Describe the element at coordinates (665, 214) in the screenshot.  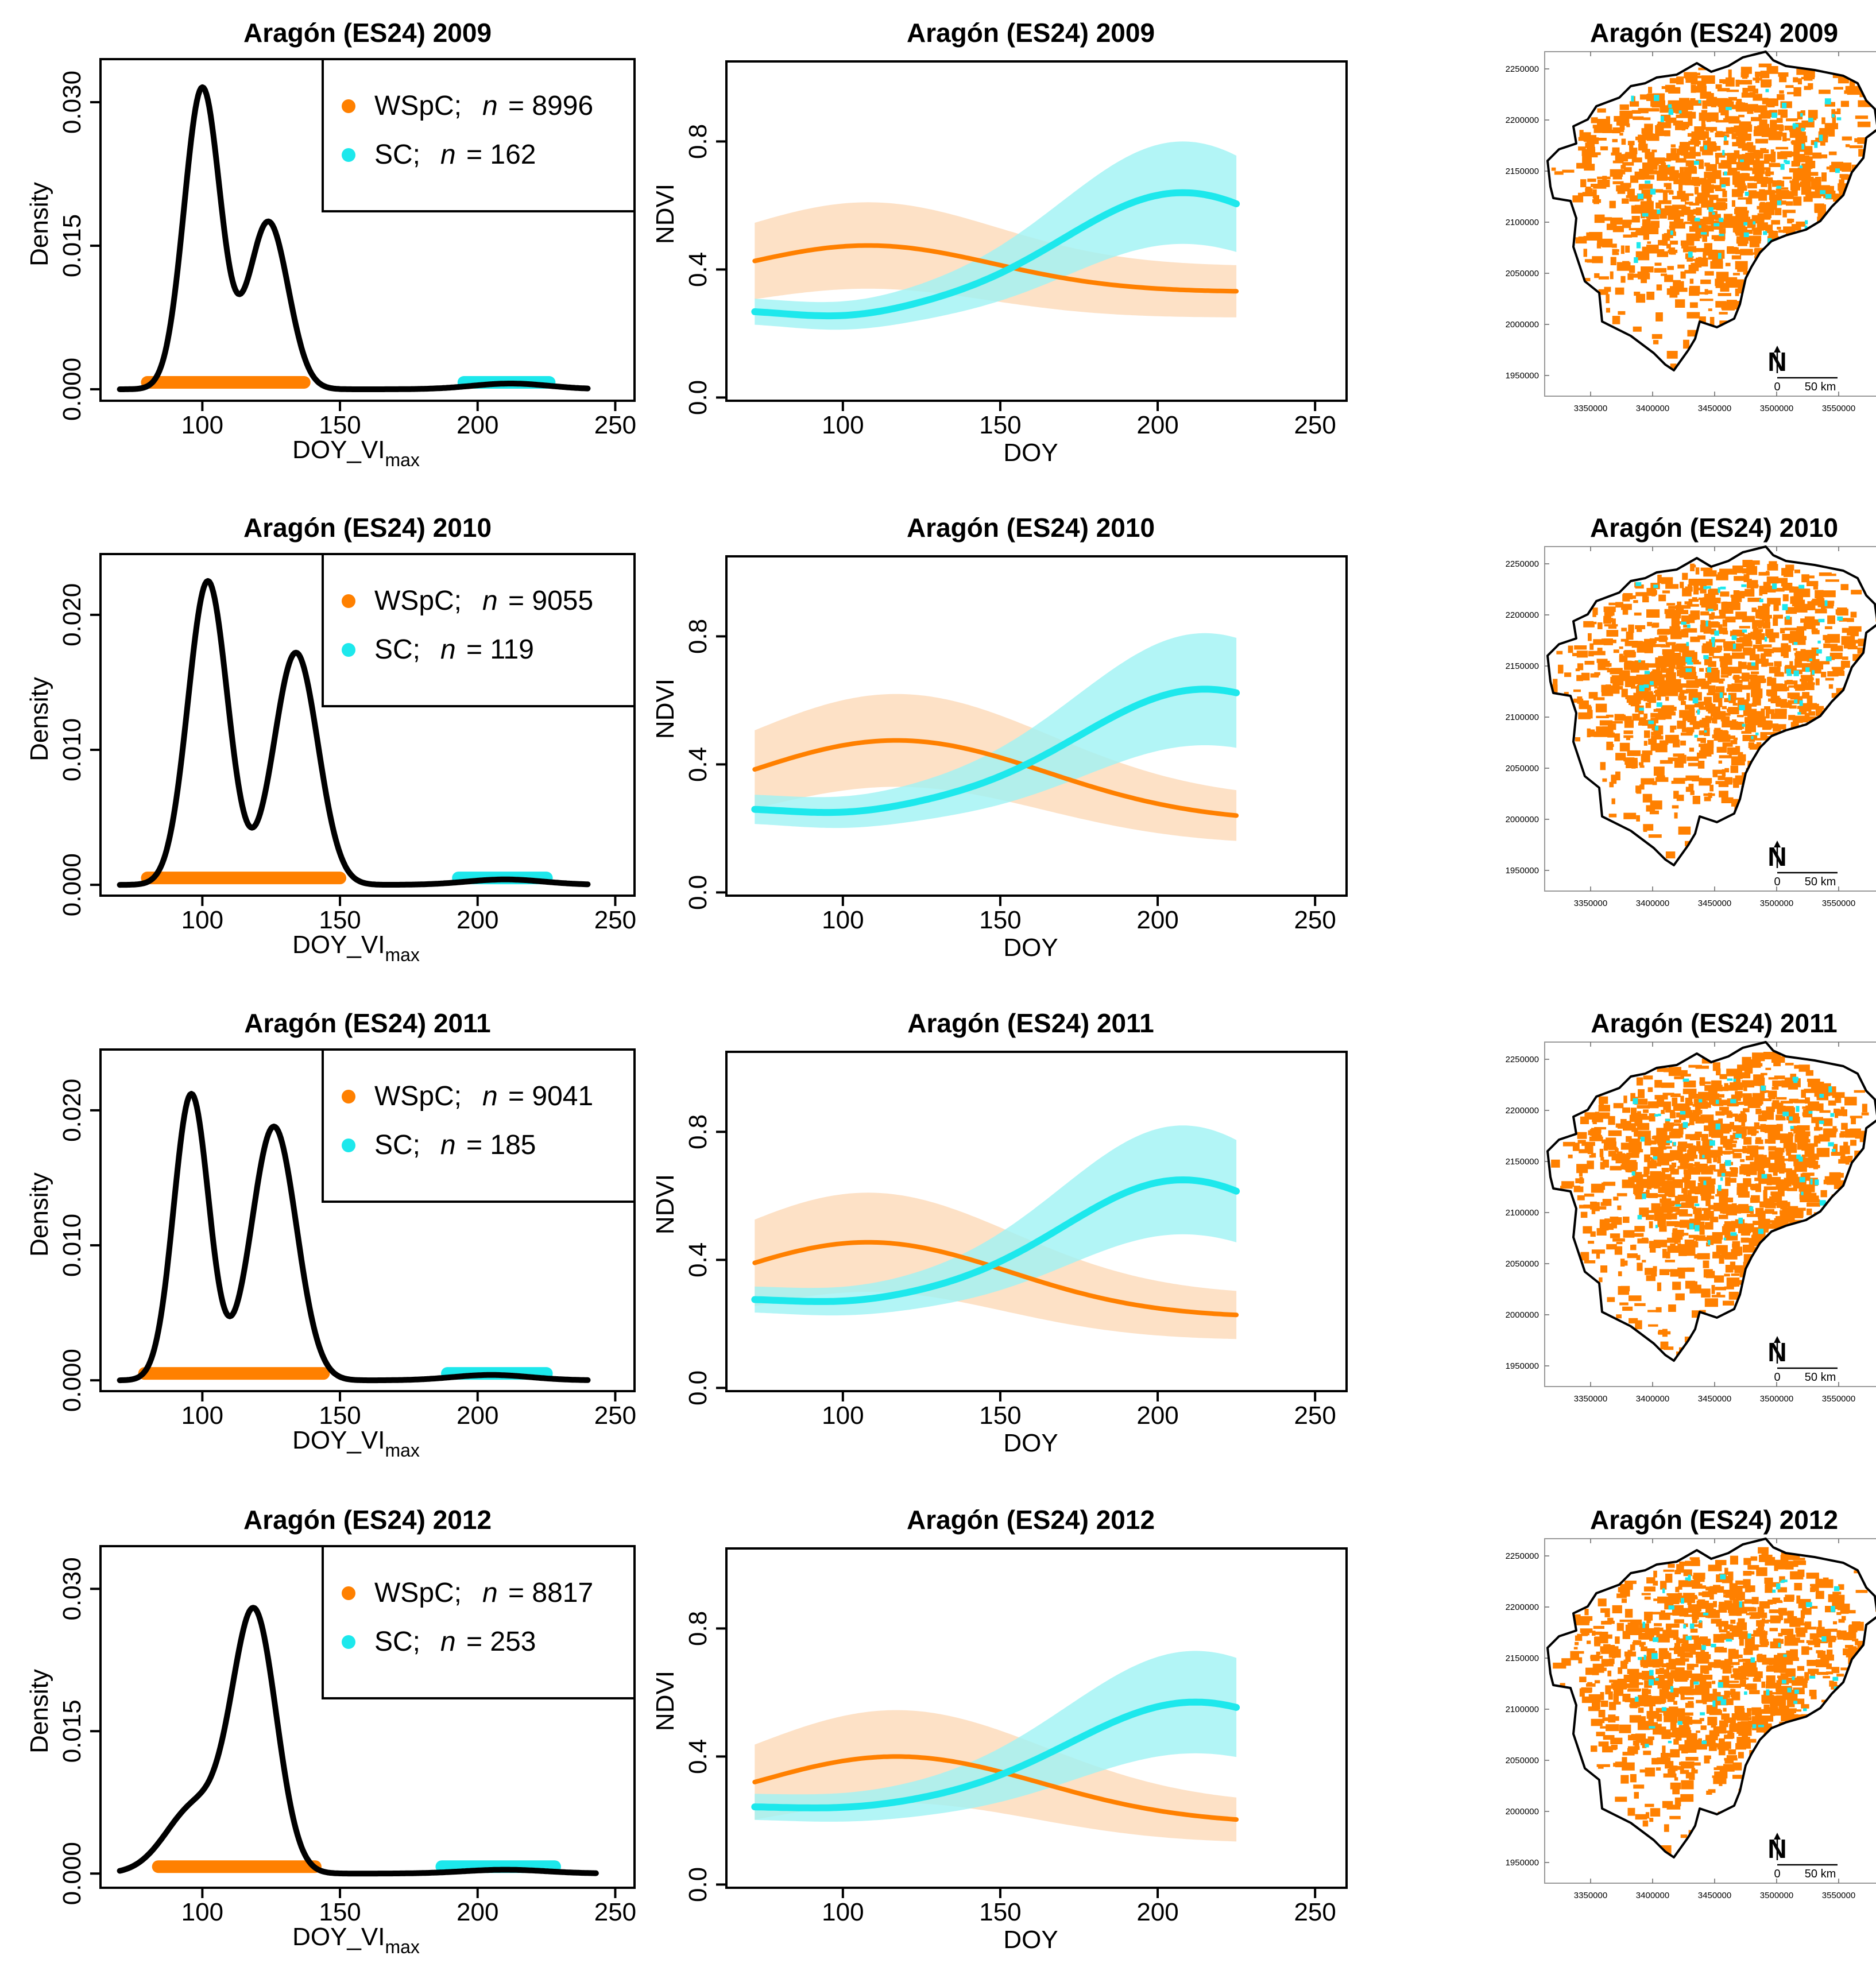
I see `y-axis-label: NDVI` at that location.